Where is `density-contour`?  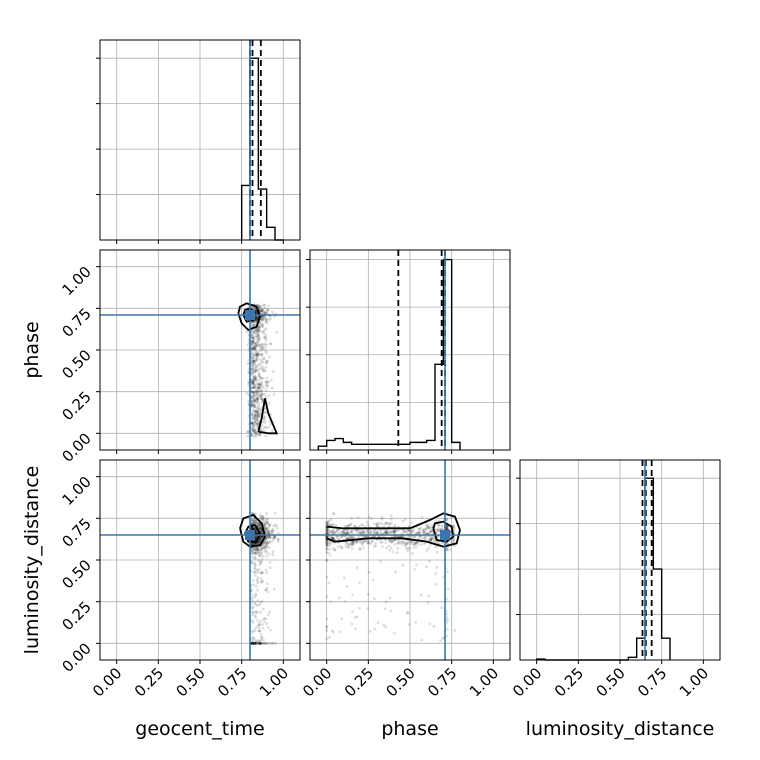 density-contour is located at coordinates (393, 530).